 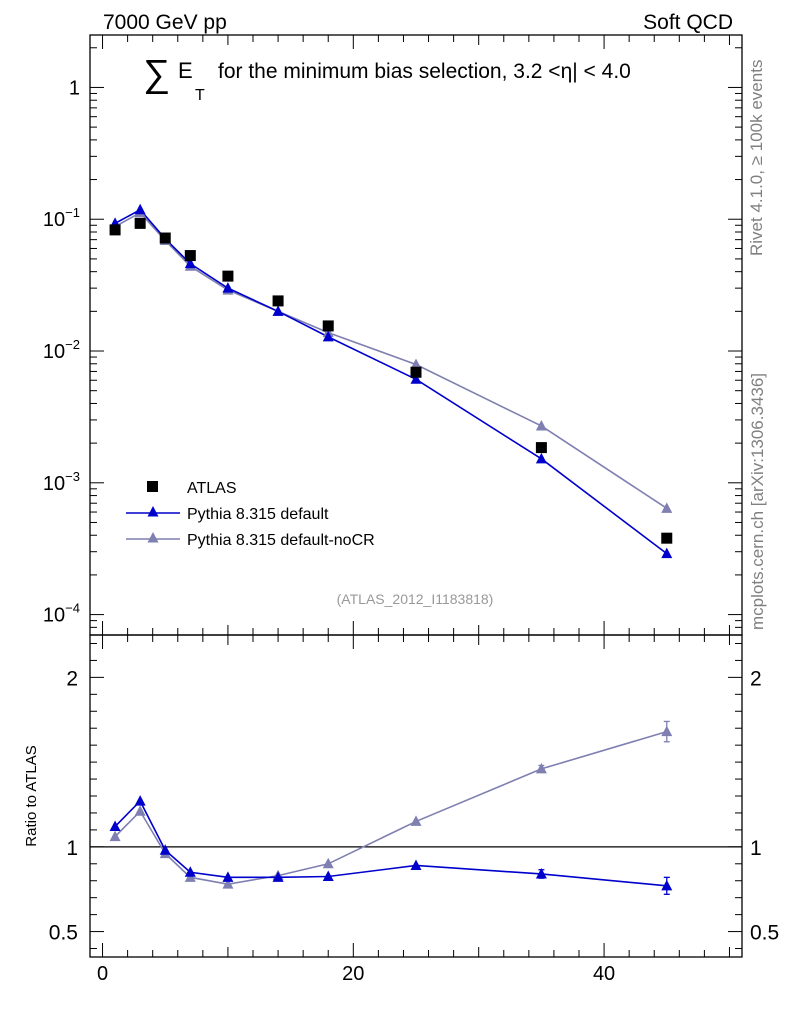 What do you see at coordinates (185, 70) in the screenshot?
I see `title-e: E` at bounding box center [185, 70].